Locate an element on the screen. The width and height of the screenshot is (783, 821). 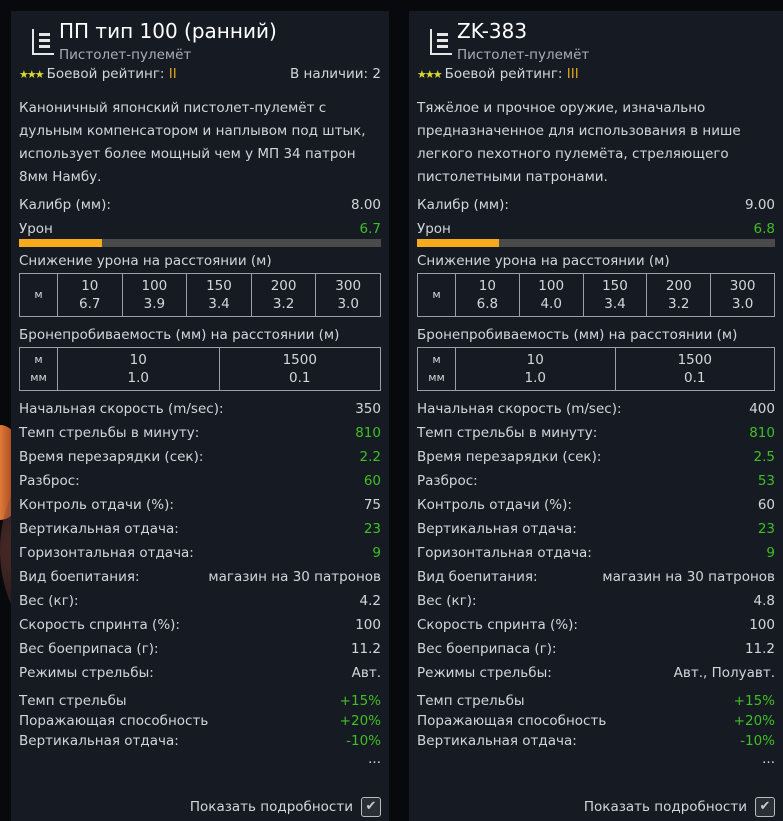
stat-row: Разброс: 53 is located at coordinates (596, 481).